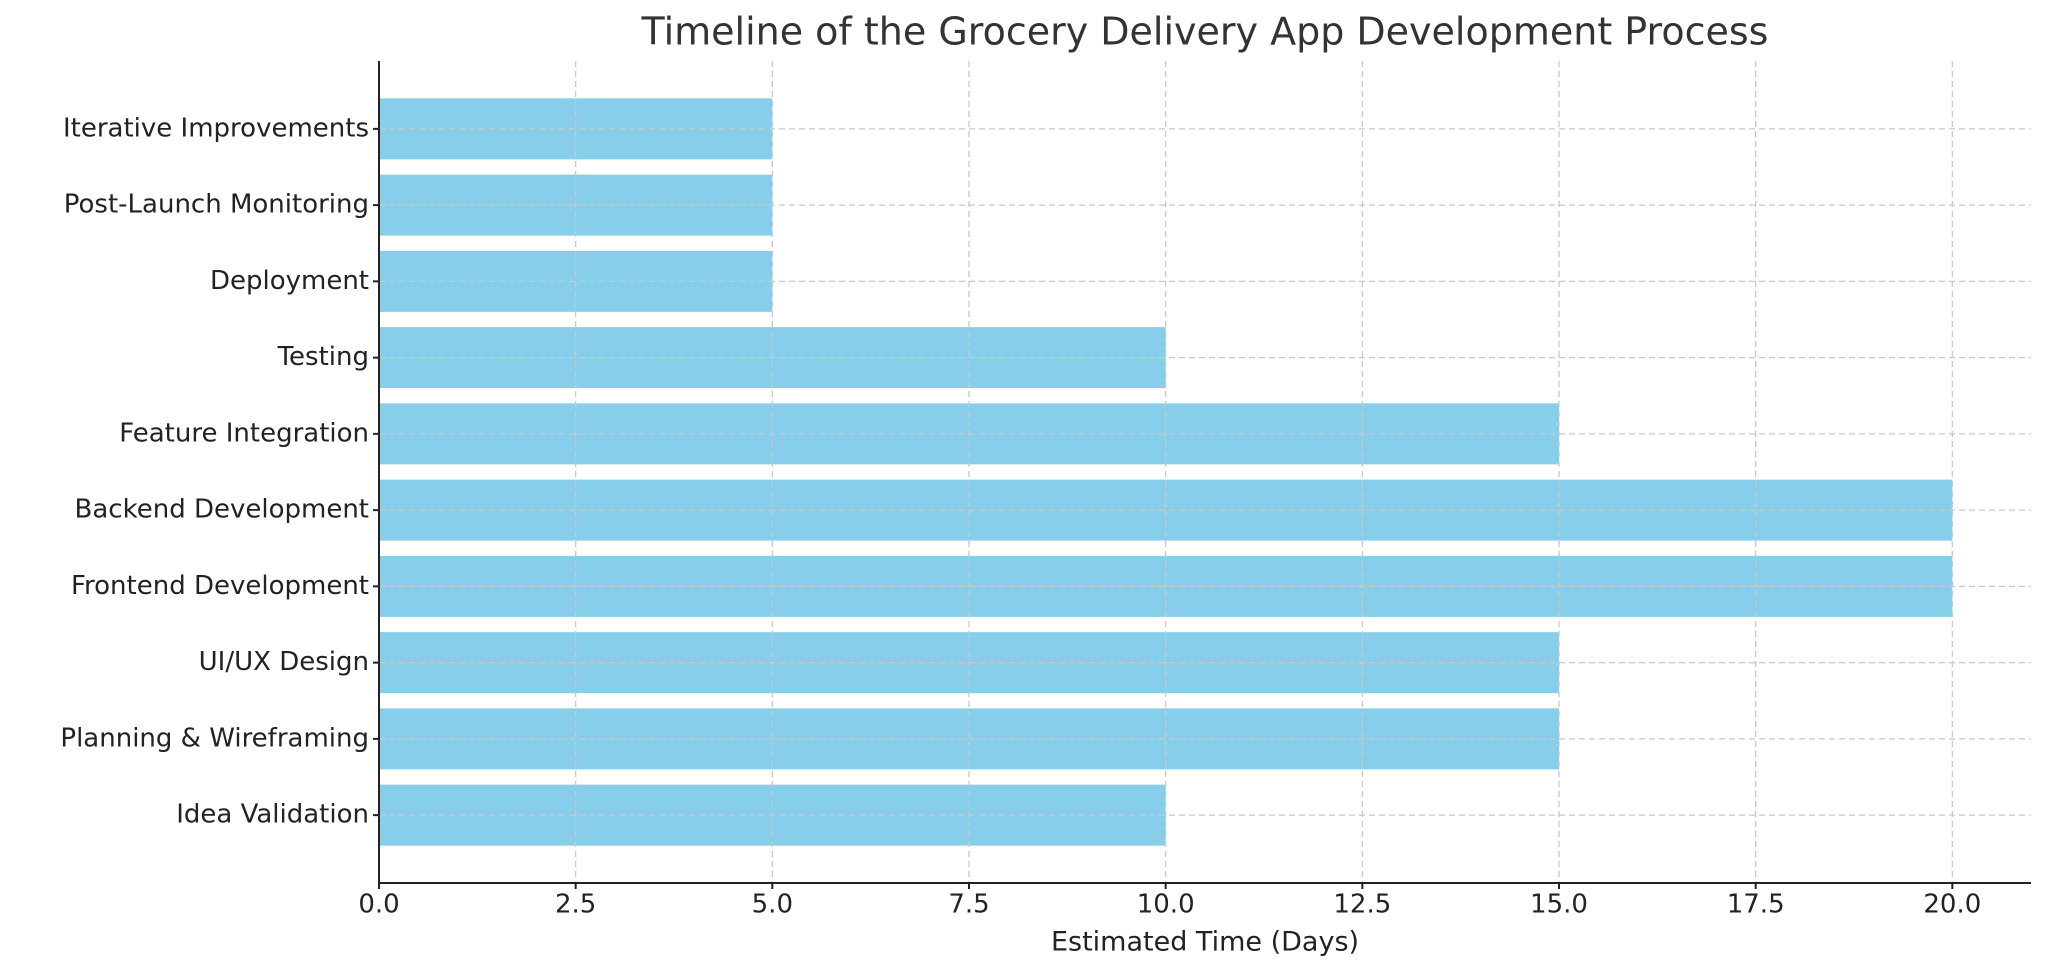 This screenshot has width=2048, height=978. What do you see at coordinates (244, 433) in the screenshot?
I see `y-tick-label: Feature Integration` at bounding box center [244, 433].